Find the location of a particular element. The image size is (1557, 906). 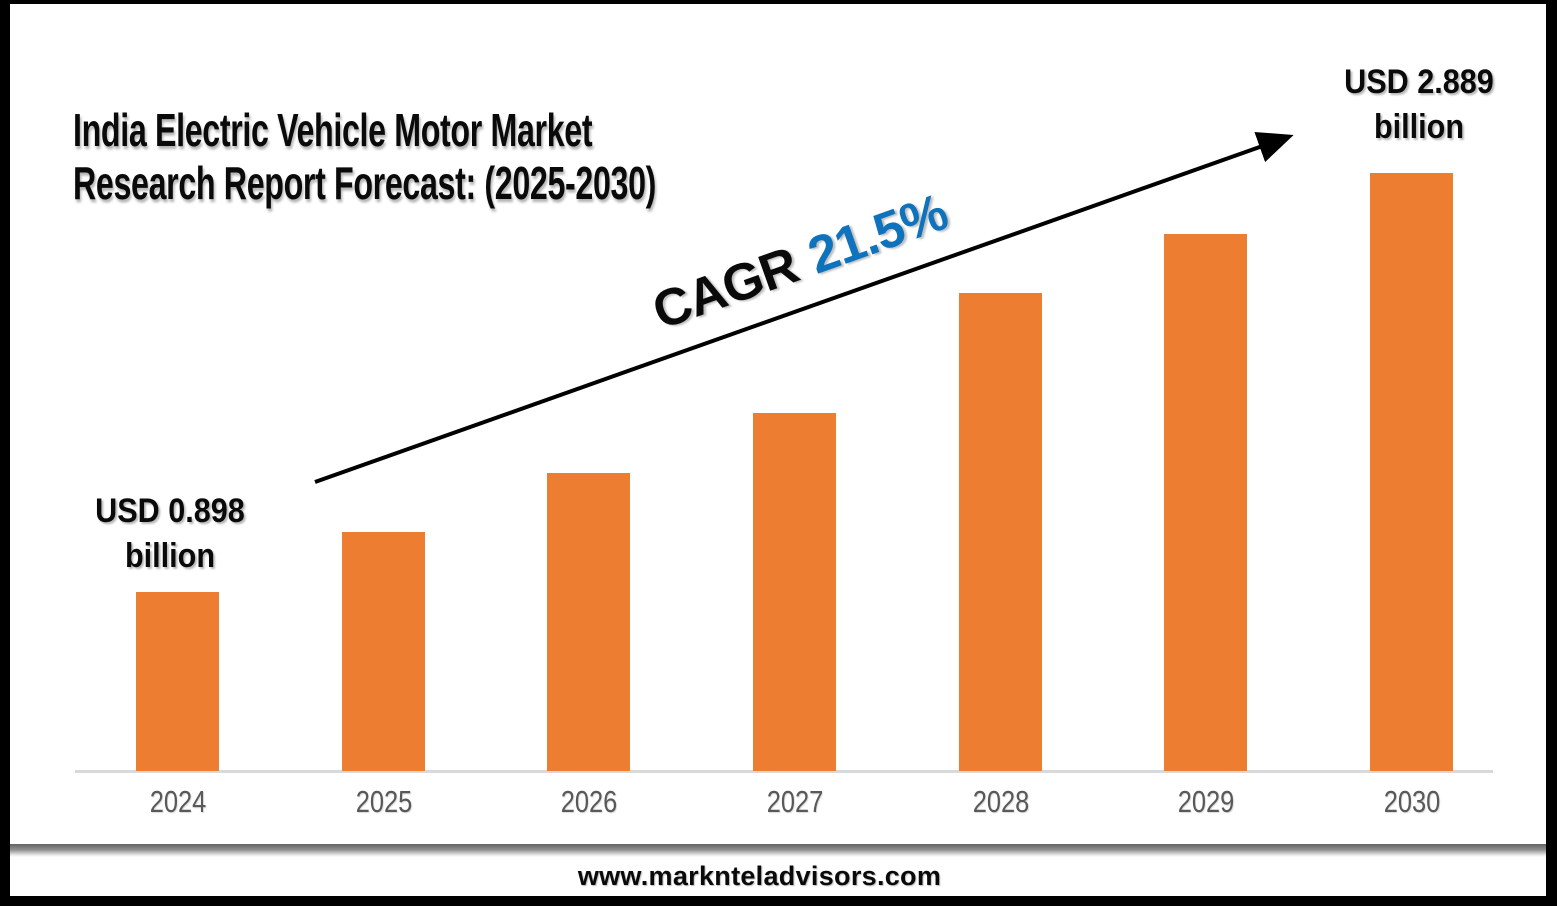

bar-2029 is located at coordinates (1205, 502).